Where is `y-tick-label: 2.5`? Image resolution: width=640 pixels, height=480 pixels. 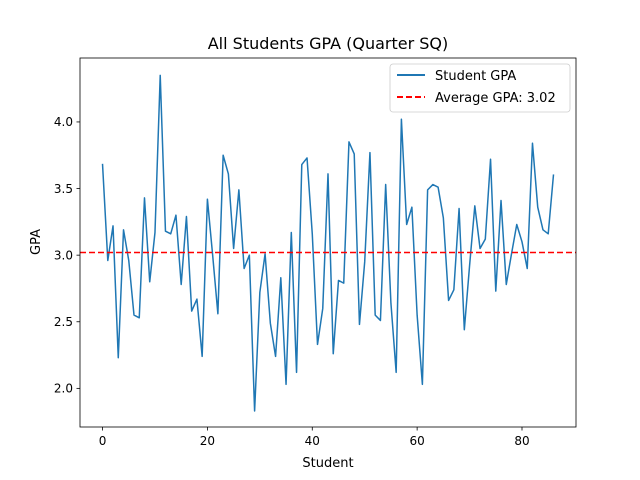 y-tick-label: 2.5 is located at coordinates (63, 322).